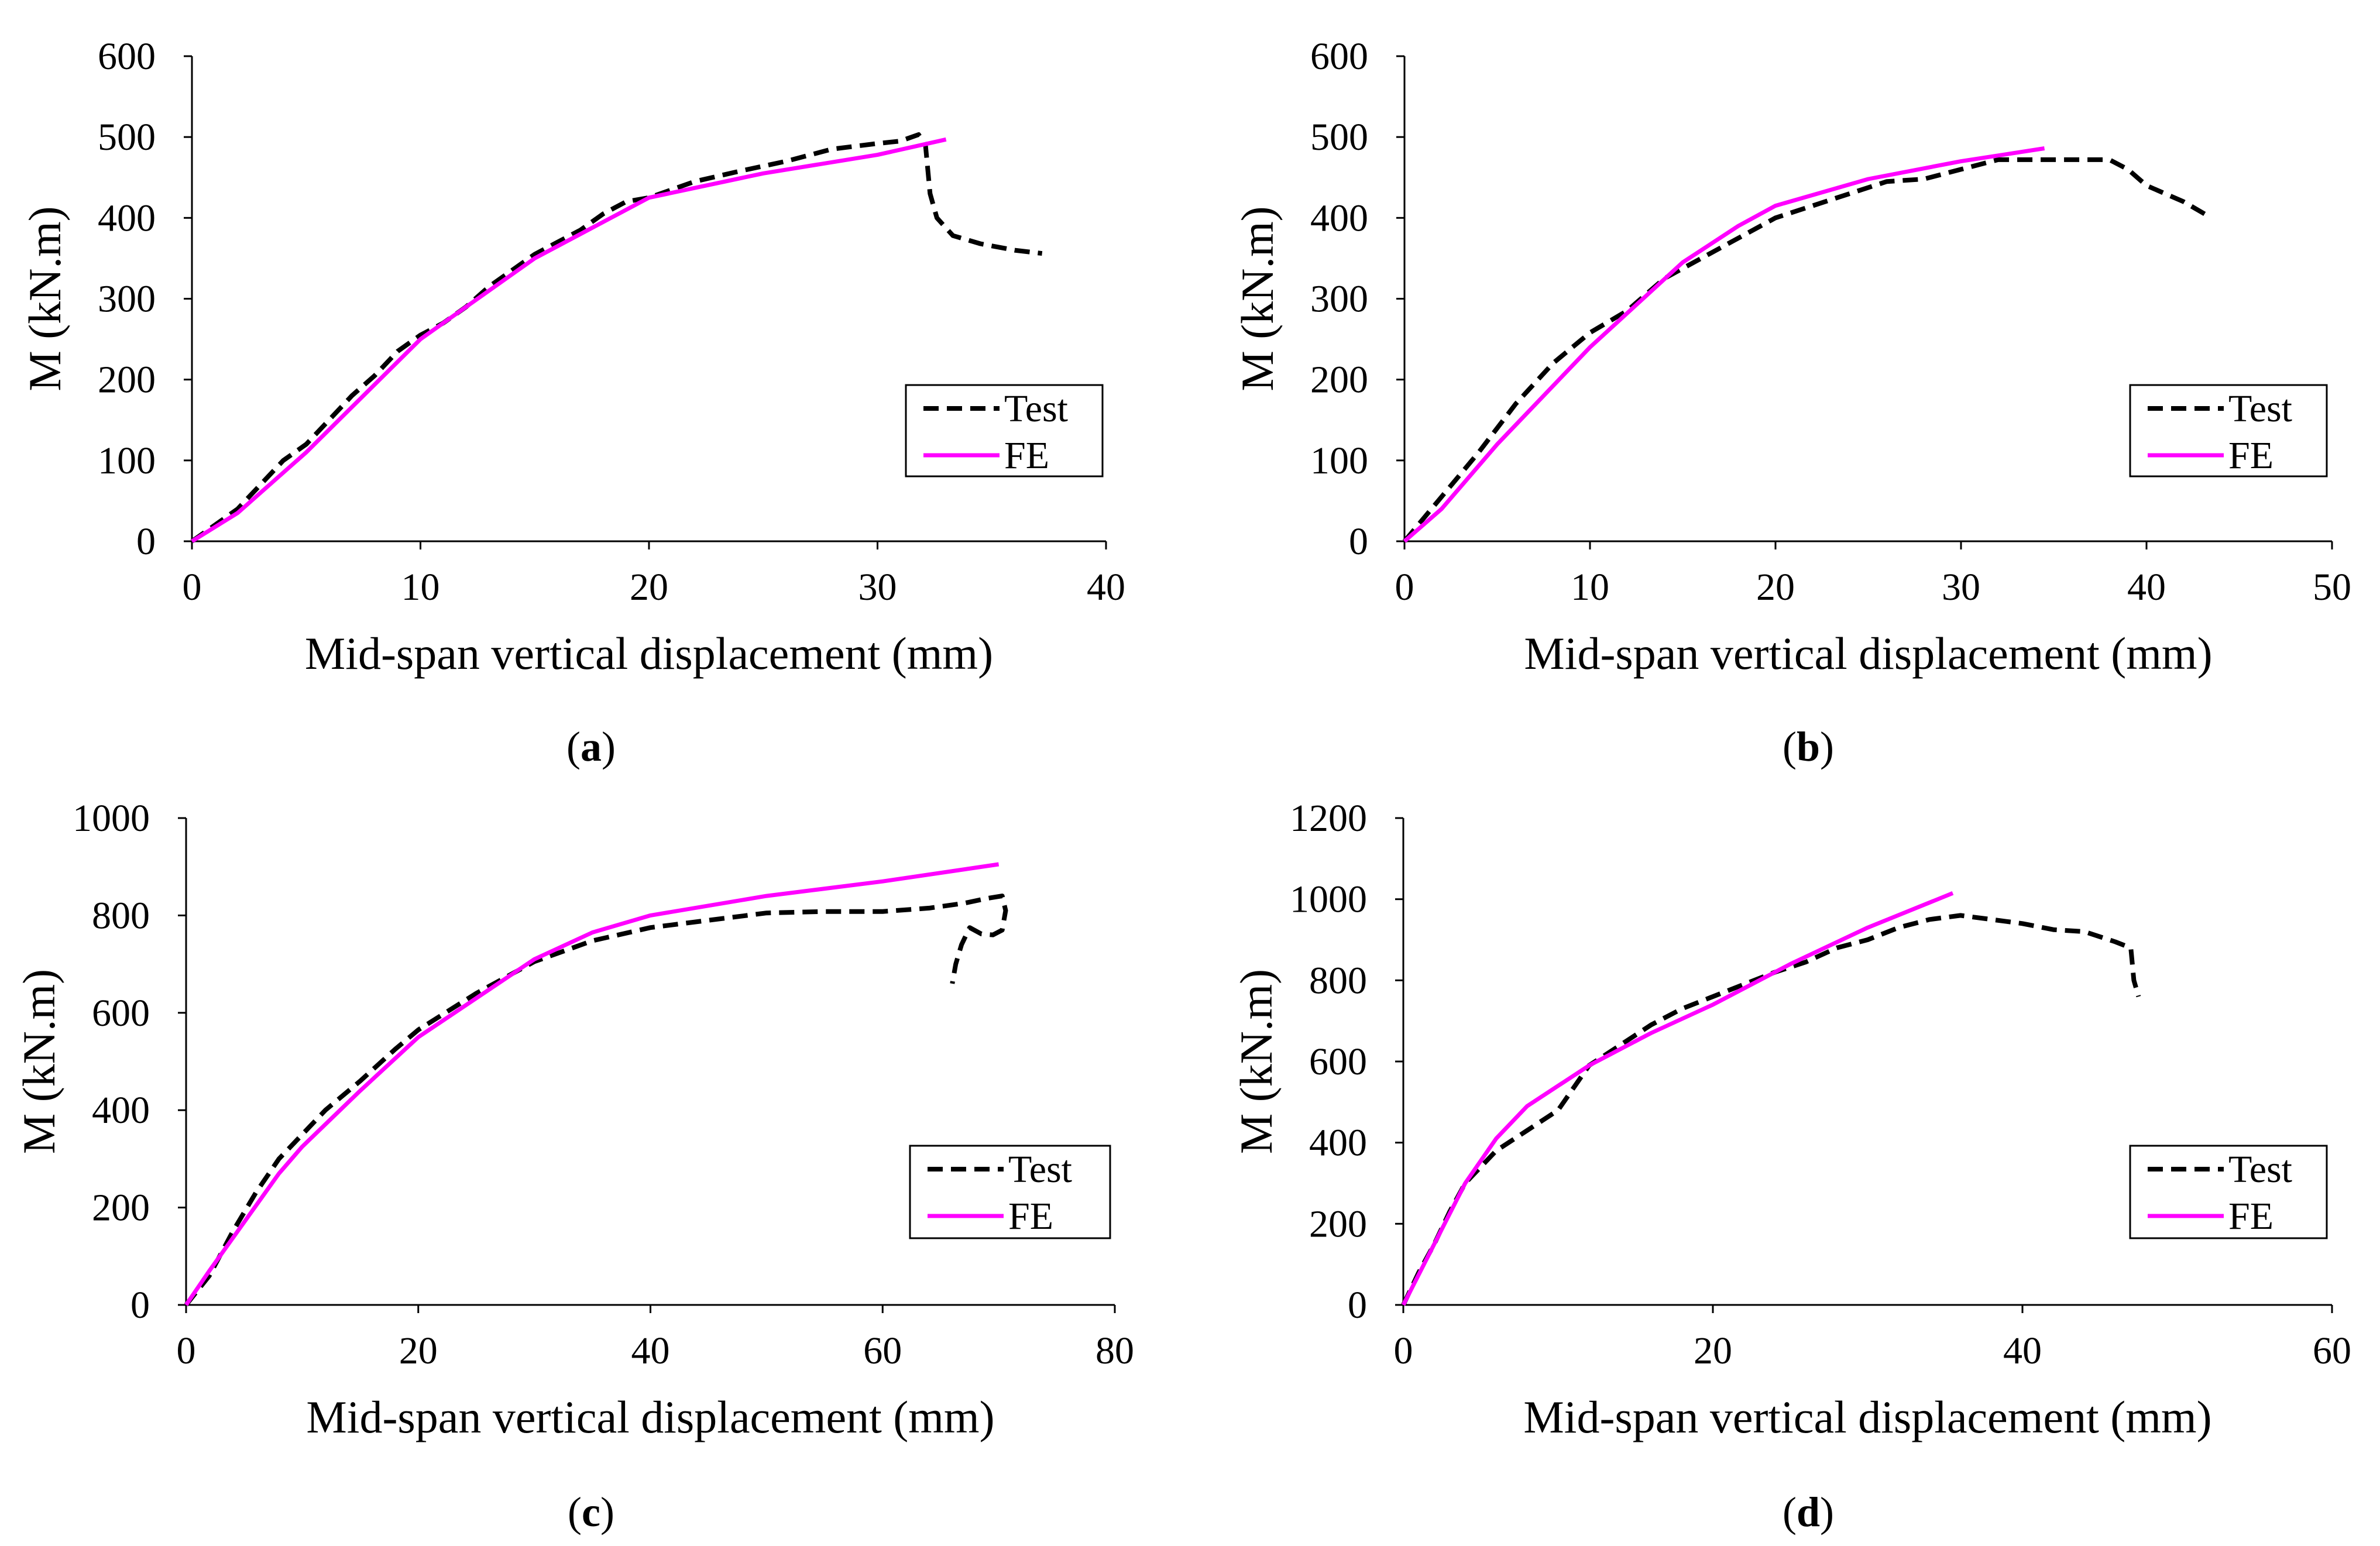 This screenshot has width=2380, height=1546. I want to click on panel-caption: (c), so click(591, 1512).